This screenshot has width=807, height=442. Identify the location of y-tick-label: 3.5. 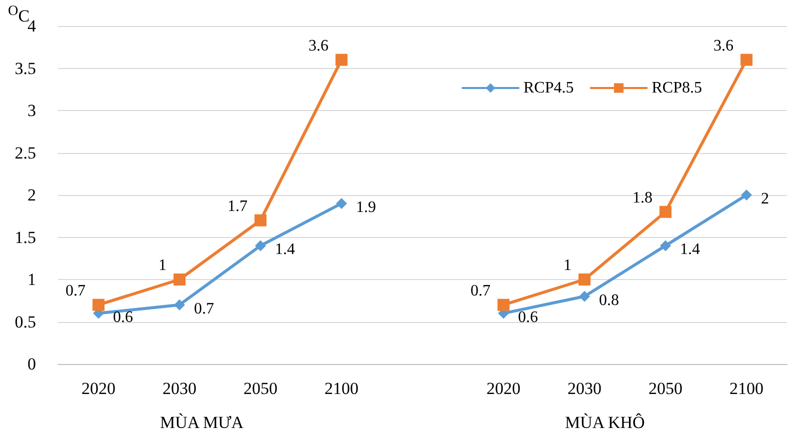
(25, 68).